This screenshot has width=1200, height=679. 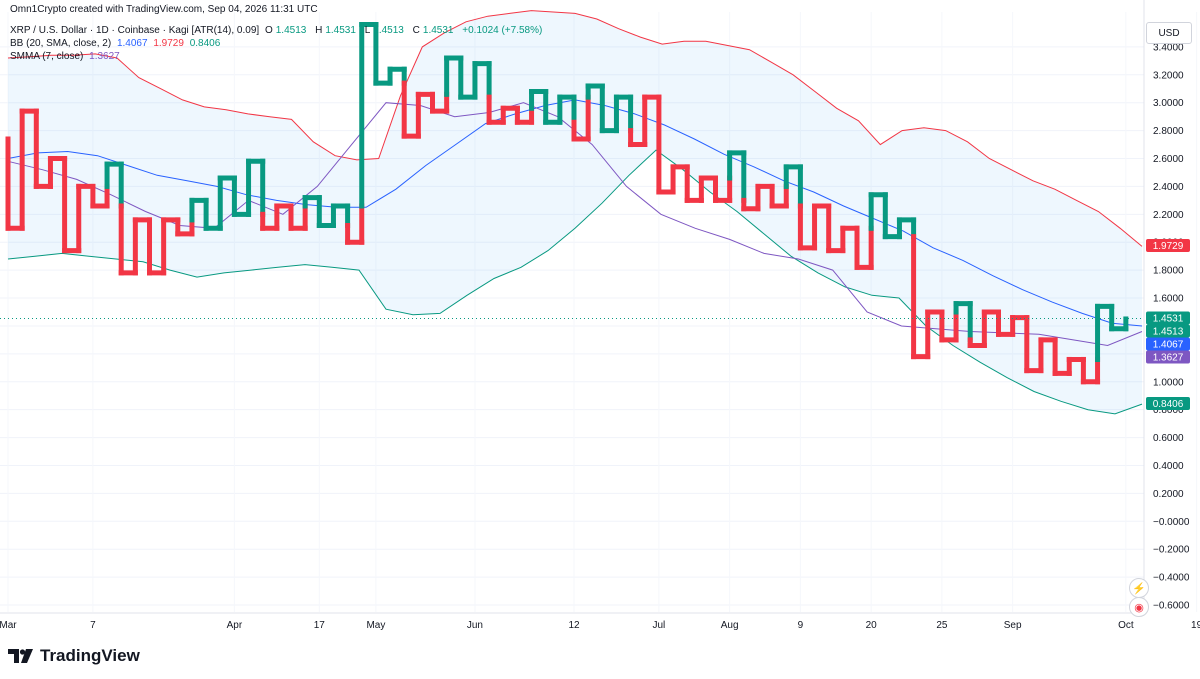 What do you see at coordinates (1168, 410) in the screenshot?
I see `price-tick-label: 0.8000` at bounding box center [1168, 410].